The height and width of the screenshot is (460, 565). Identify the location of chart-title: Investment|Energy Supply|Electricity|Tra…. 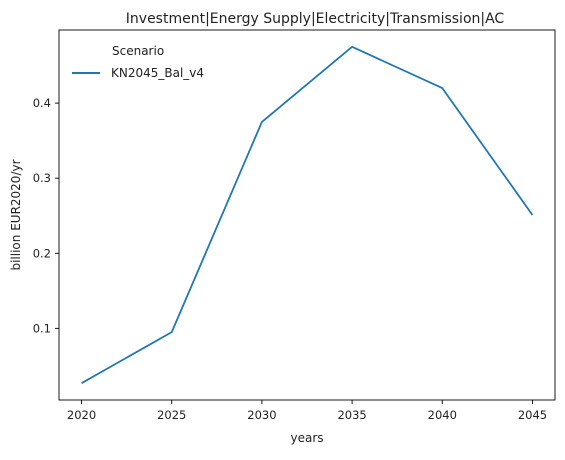
(315, 19).